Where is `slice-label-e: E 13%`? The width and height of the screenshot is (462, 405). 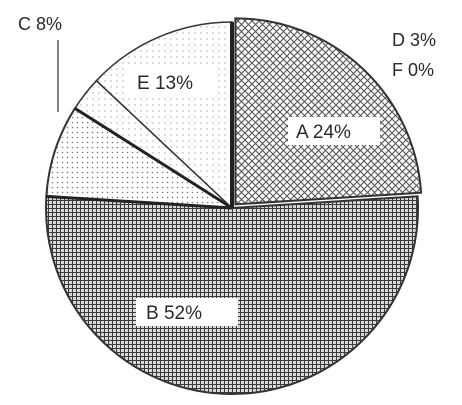
slice-label-e: E 13% is located at coordinates (173, 82).